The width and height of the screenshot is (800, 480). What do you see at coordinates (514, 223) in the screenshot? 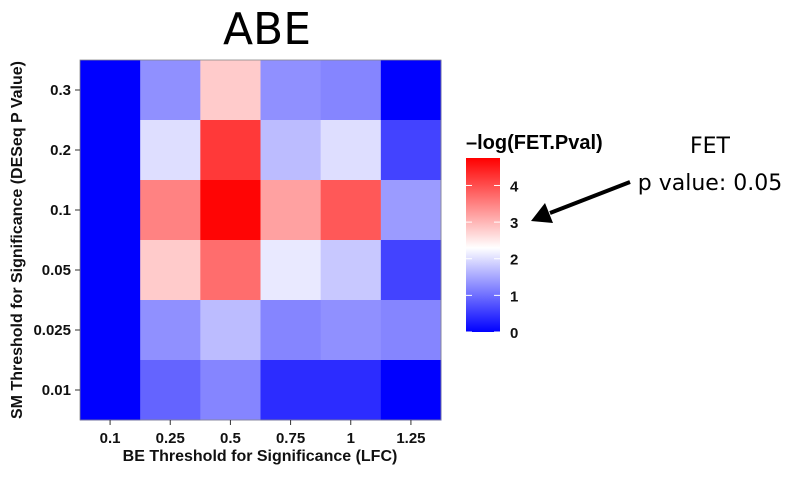
I see `legend-tick-label: 3` at bounding box center [514, 223].